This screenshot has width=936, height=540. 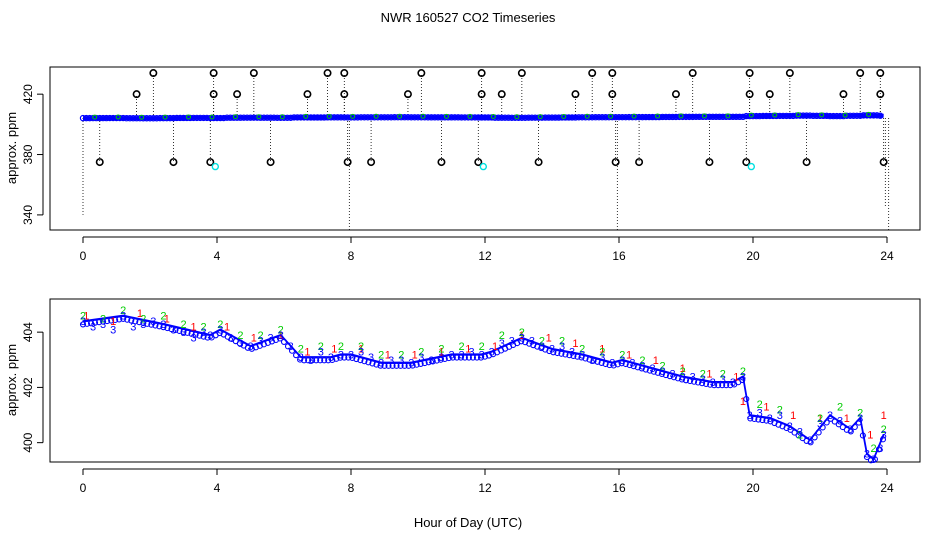 What do you see at coordinates (83, 488) in the screenshot?
I see `x-tick-label: 0` at bounding box center [83, 488].